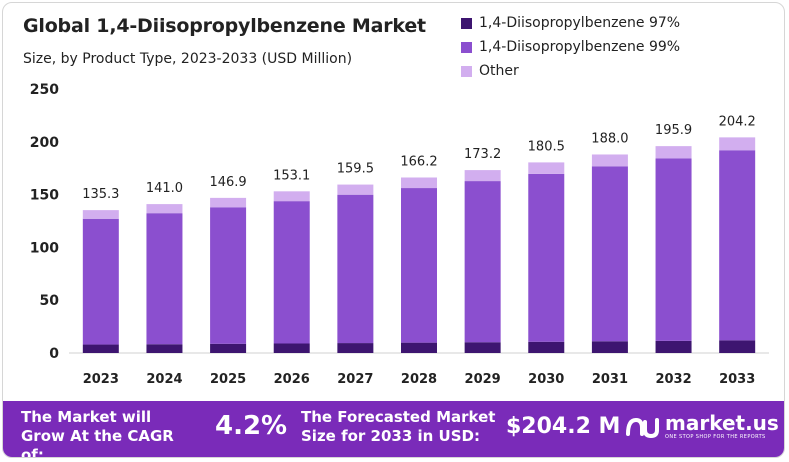 Image resolution: width=789 pixels, height=462 pixels. I want to click on forecast-value: $204.2 M, so click(563, 426).